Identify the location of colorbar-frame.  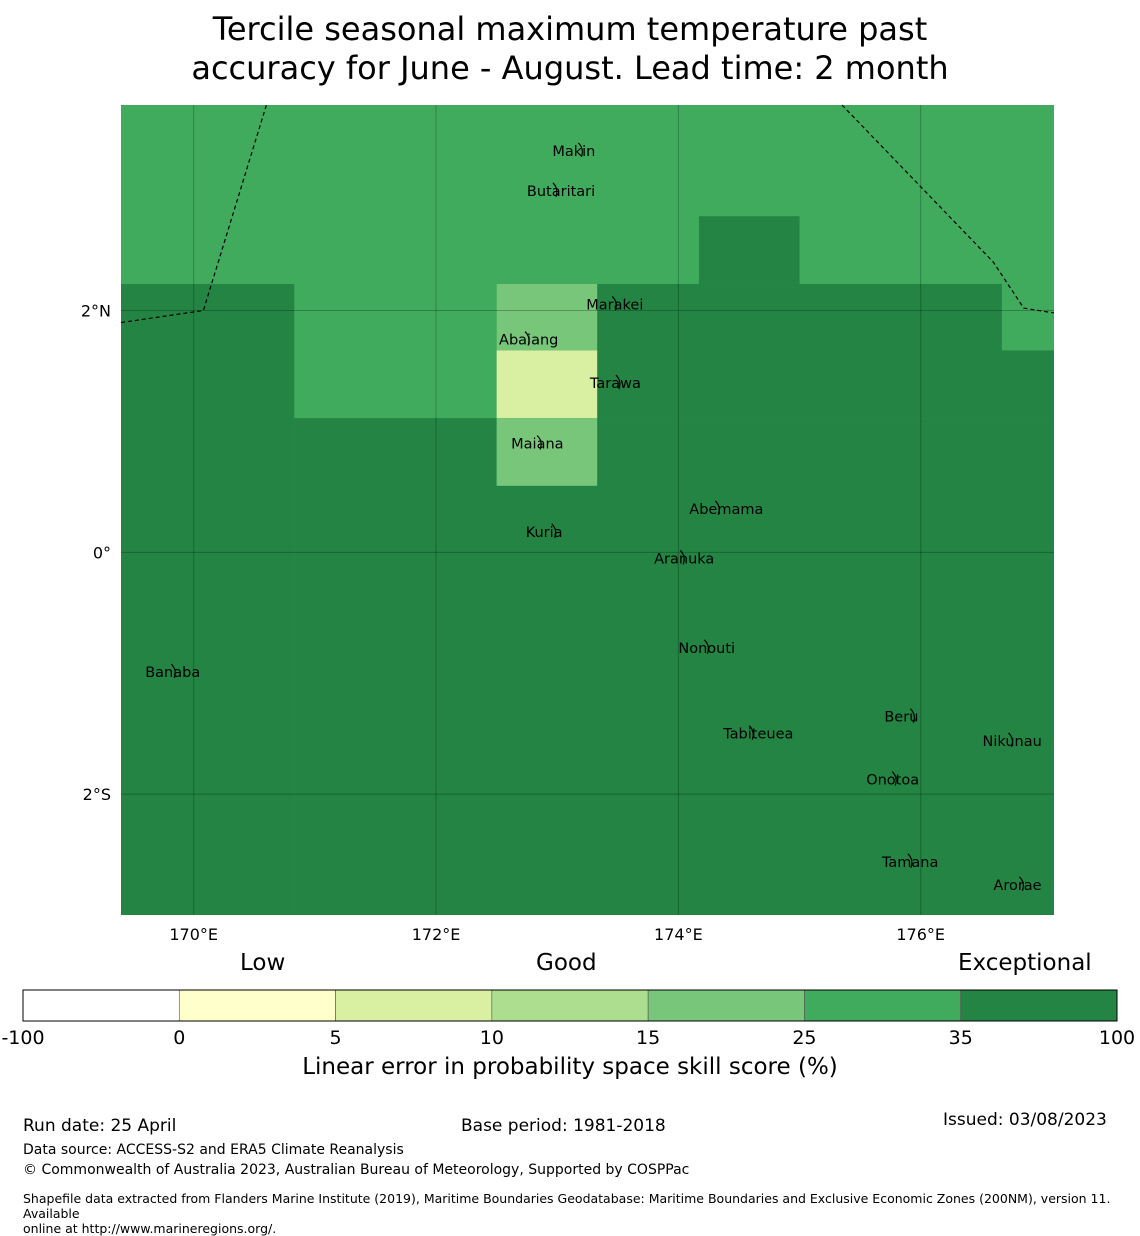
(570, 1005).